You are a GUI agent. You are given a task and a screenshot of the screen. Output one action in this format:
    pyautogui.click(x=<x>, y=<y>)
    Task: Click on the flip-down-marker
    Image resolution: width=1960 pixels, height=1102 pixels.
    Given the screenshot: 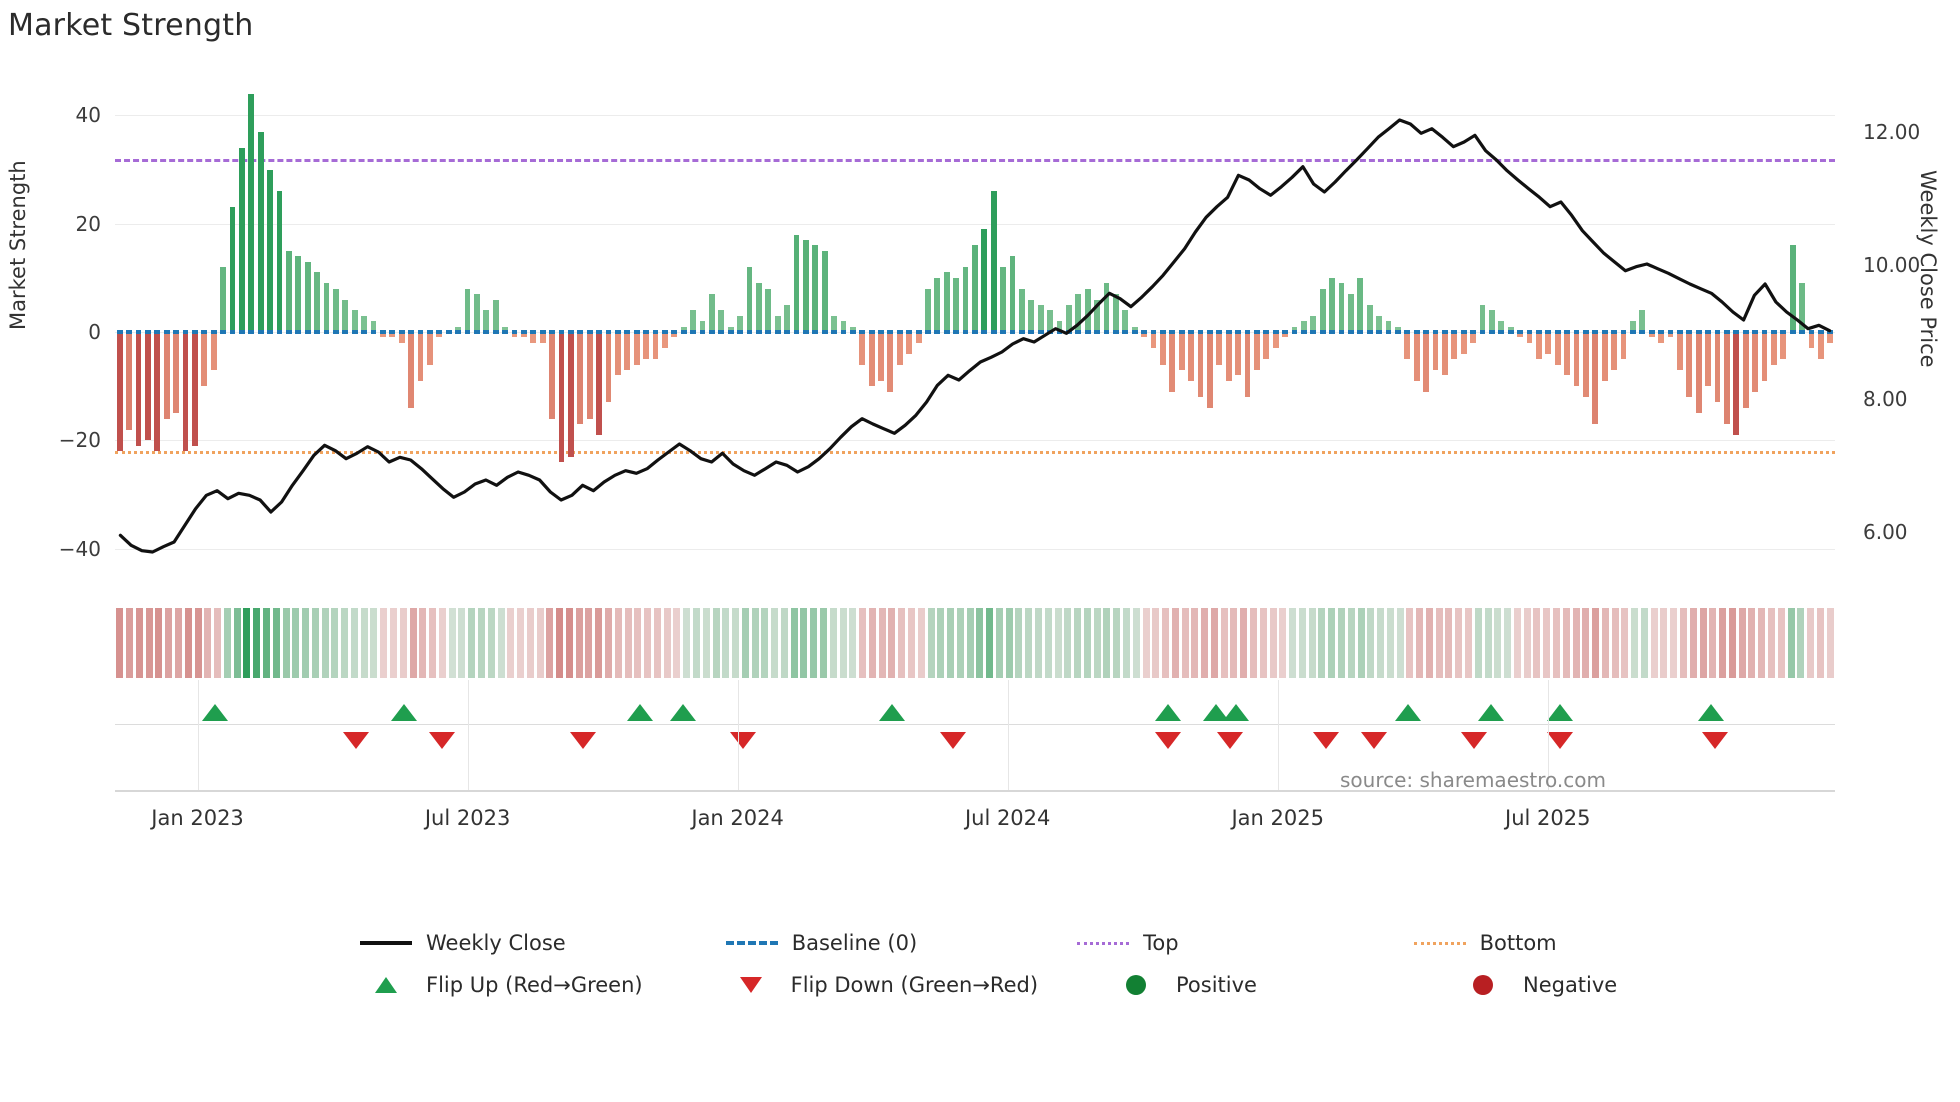 What is the action you would take?
    pyautogui.click(x=1374, y=740)
    